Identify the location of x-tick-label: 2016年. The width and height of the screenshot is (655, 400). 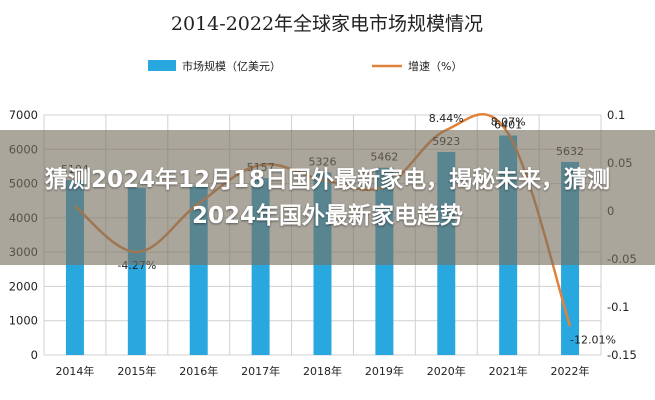
(198, 371).